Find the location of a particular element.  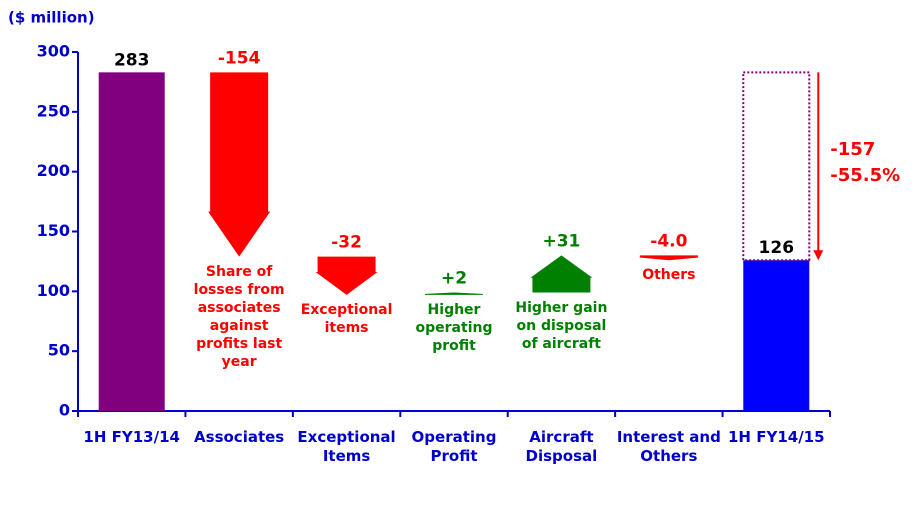

value-label: 283 is located at coordinates (132, 60).